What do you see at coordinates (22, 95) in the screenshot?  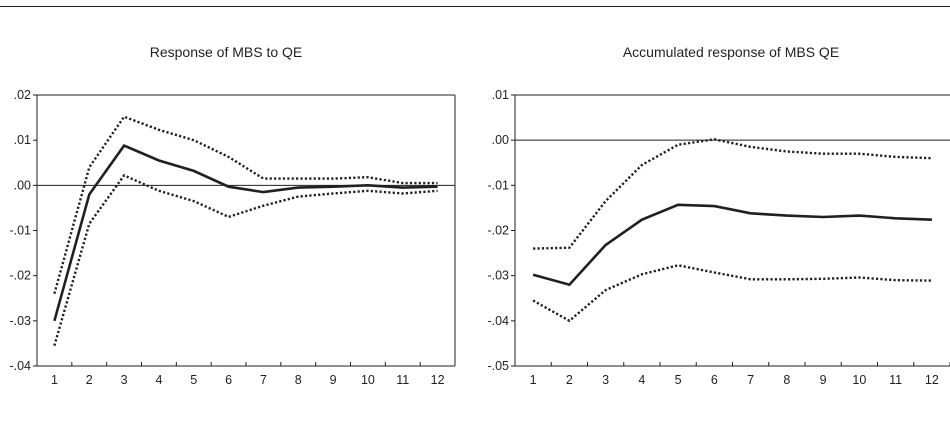 I see `y-tick-label: .02` at bounding box center [22, 95].